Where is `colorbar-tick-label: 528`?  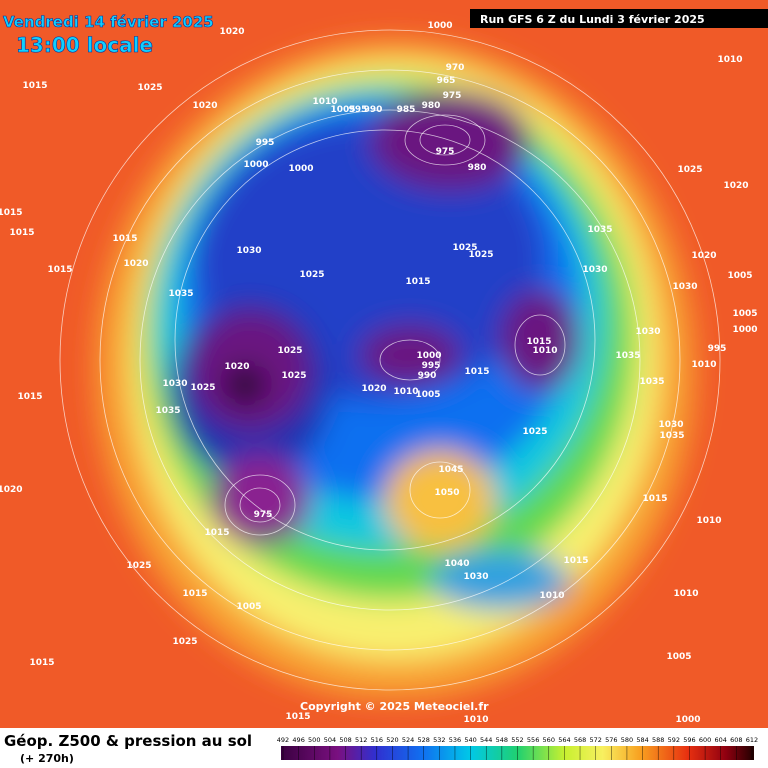
colorbar-tick-label: 528 is located at coordinates (423, 740).